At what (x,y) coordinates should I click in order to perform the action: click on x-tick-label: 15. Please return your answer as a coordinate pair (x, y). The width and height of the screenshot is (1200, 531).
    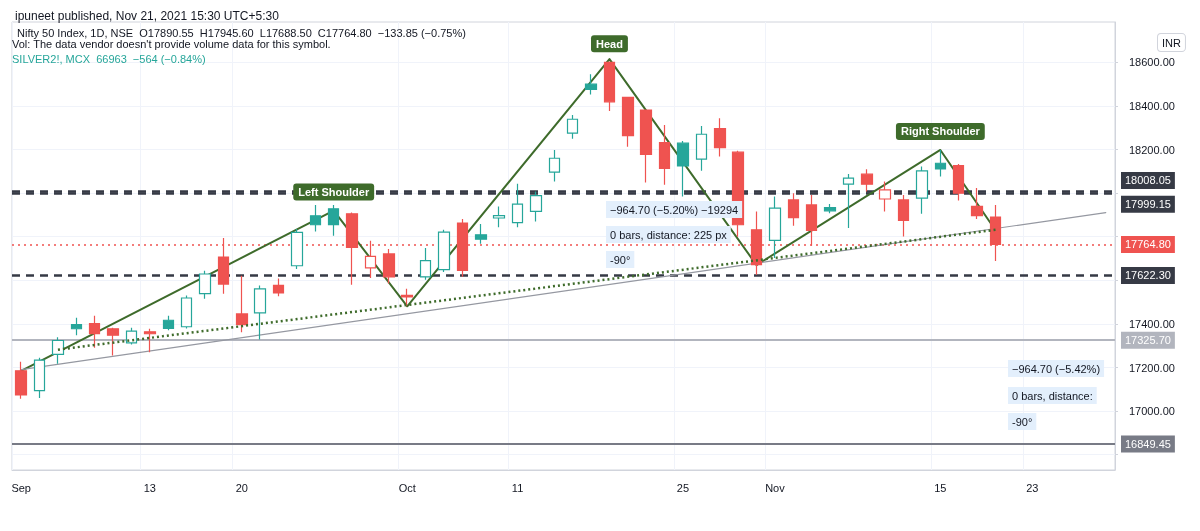
    Looking at the image, I should click on (940, 487).